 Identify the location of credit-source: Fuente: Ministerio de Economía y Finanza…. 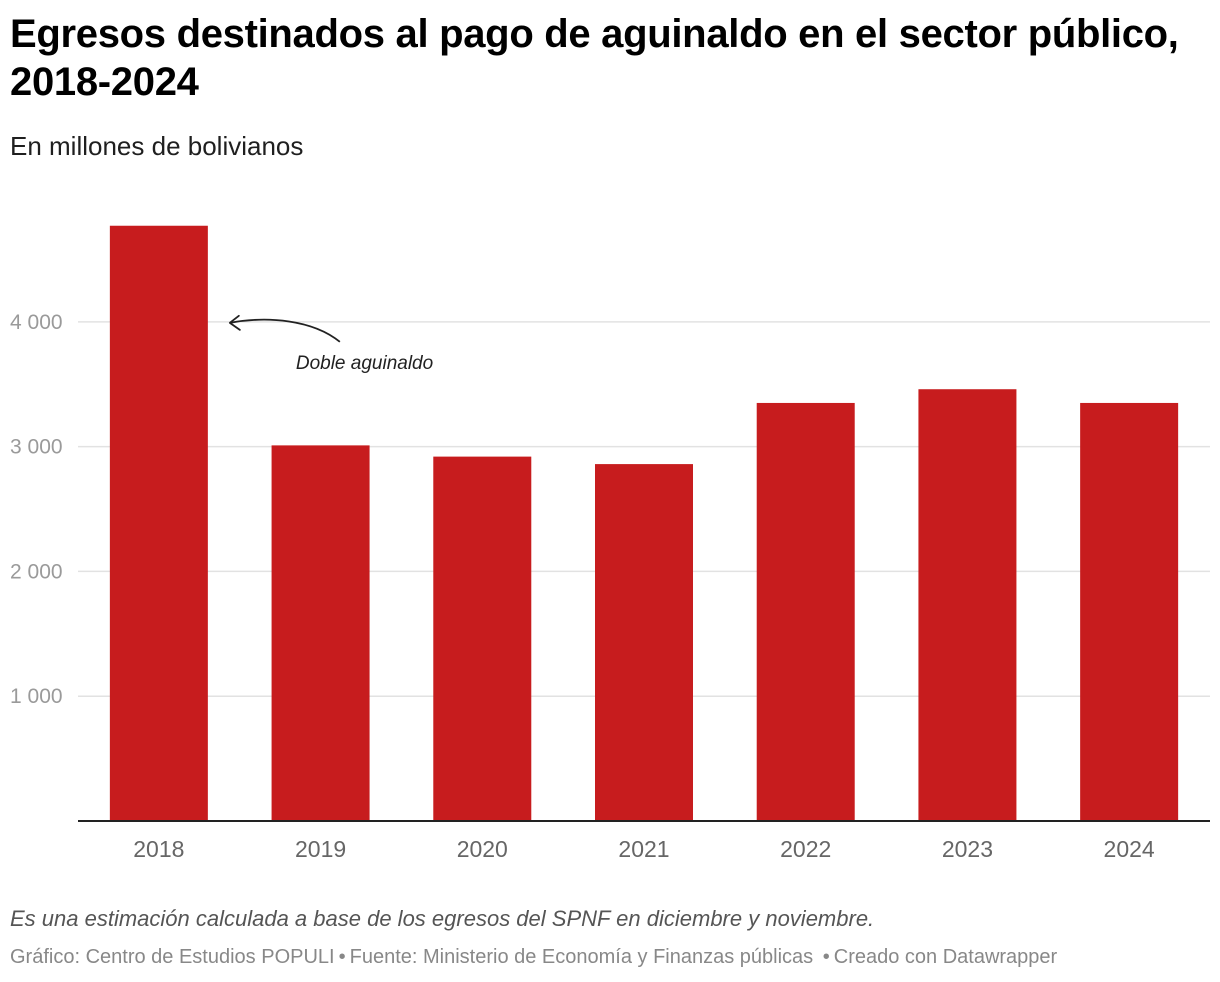
(581, 957).